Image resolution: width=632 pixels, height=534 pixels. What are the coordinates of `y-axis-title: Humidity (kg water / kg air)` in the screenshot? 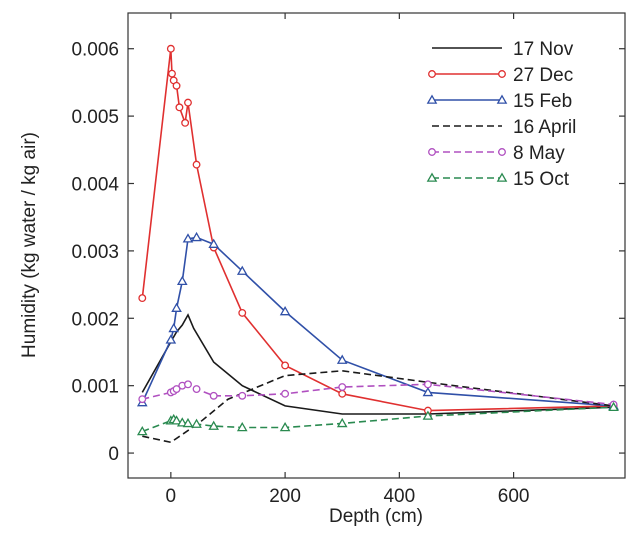 It's located at (29, 245).